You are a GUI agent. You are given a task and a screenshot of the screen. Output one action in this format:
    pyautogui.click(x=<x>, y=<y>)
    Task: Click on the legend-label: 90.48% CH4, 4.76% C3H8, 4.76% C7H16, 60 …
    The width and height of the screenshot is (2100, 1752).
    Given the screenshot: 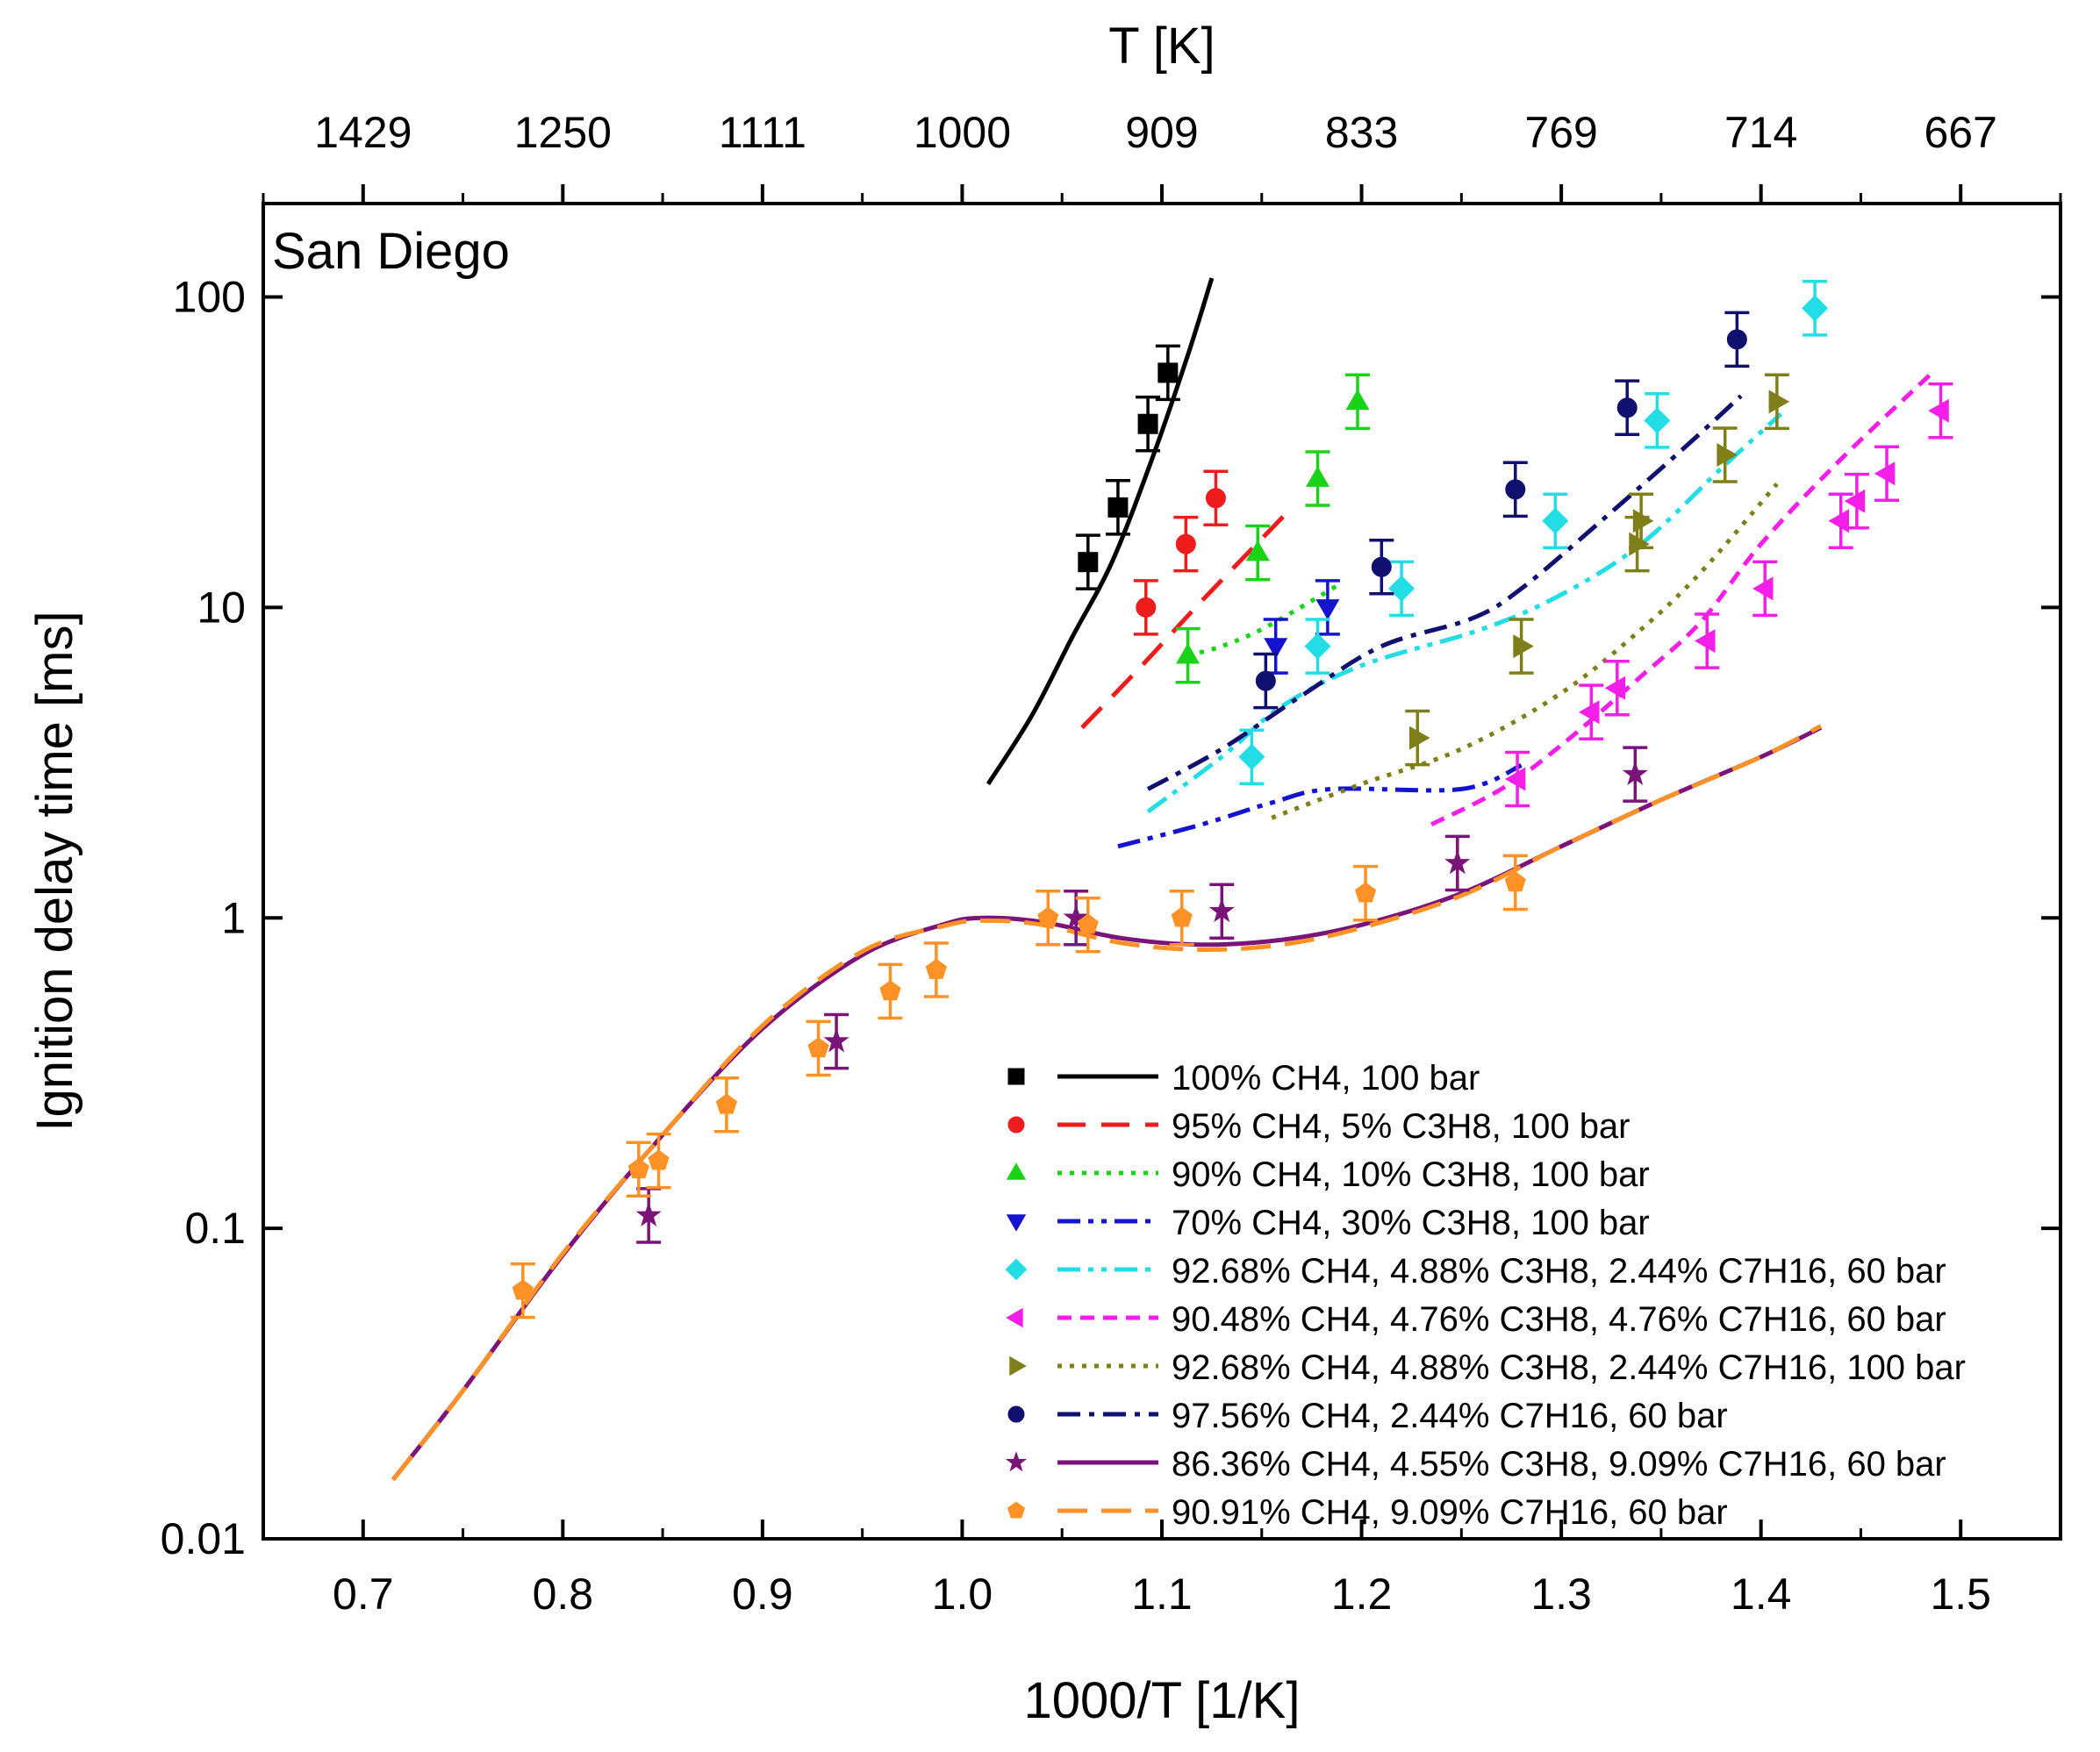 What is the action you would take?
    pyautogui.click(x=1559, y=1320)
    